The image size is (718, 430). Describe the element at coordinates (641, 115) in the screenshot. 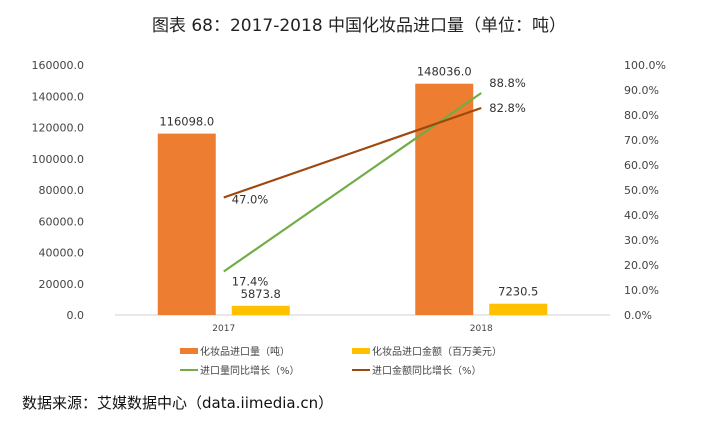

I see `right-axis-tick-label: 80.0%` at that location.